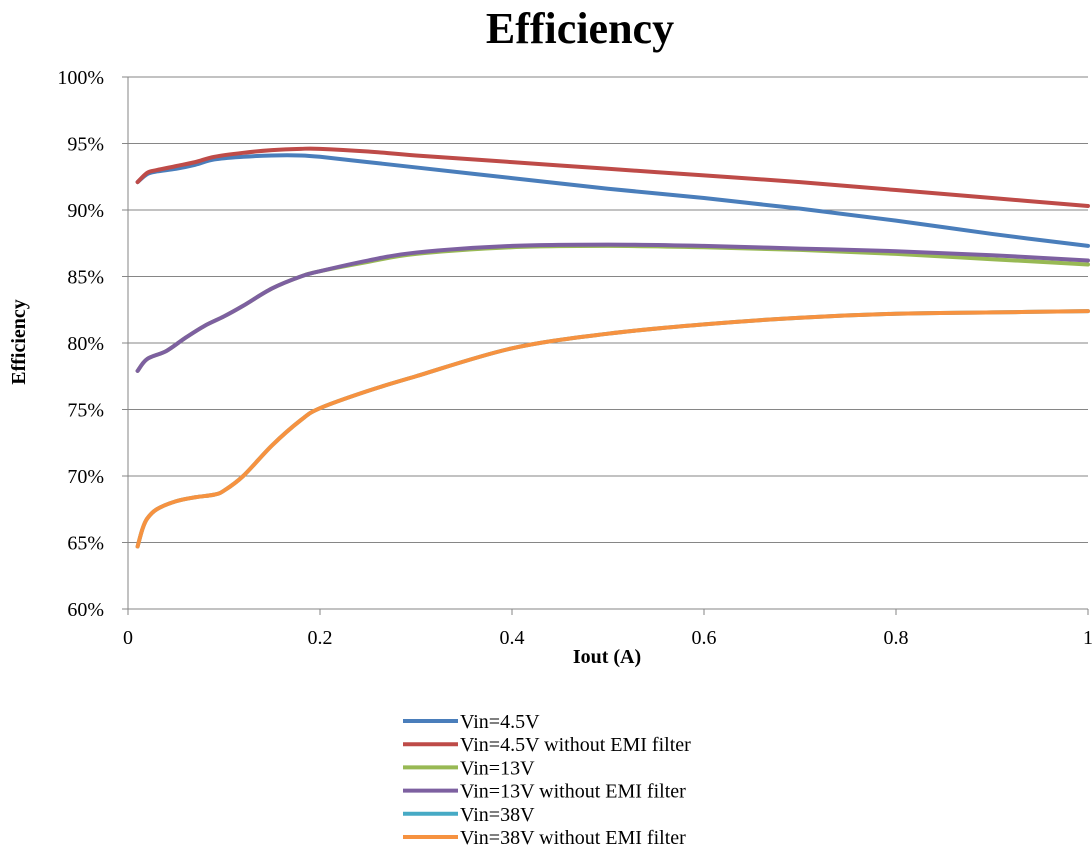 The image size is (1092, 867). What do you see at coordinates (573, 838) in the screenshot?
I see `legend-label: Vin=38V without EMI filter` at bounding box center [573, 838].